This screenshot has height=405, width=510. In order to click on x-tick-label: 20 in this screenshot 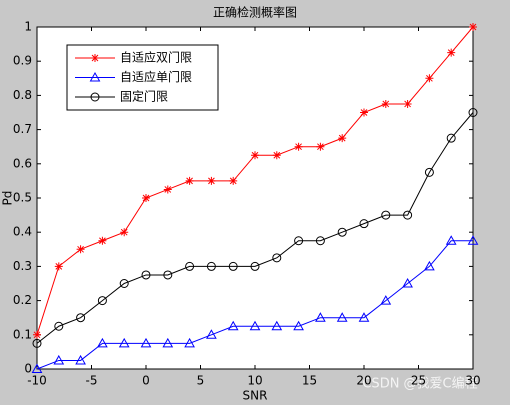, I will do `click(363, 381)`.